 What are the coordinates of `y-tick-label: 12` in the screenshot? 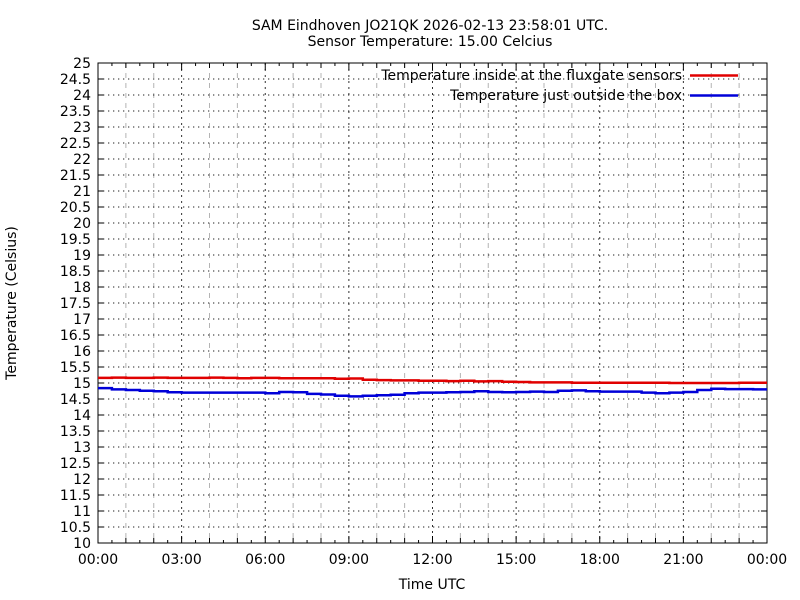 It's located at (82, 480).